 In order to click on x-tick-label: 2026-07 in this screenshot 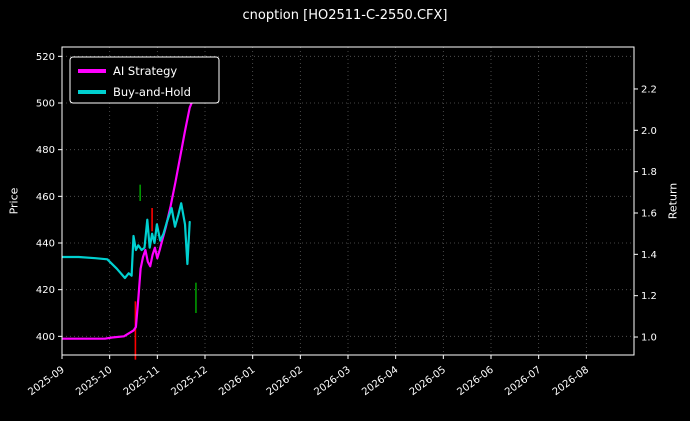, I will do `click(523, 381)`.